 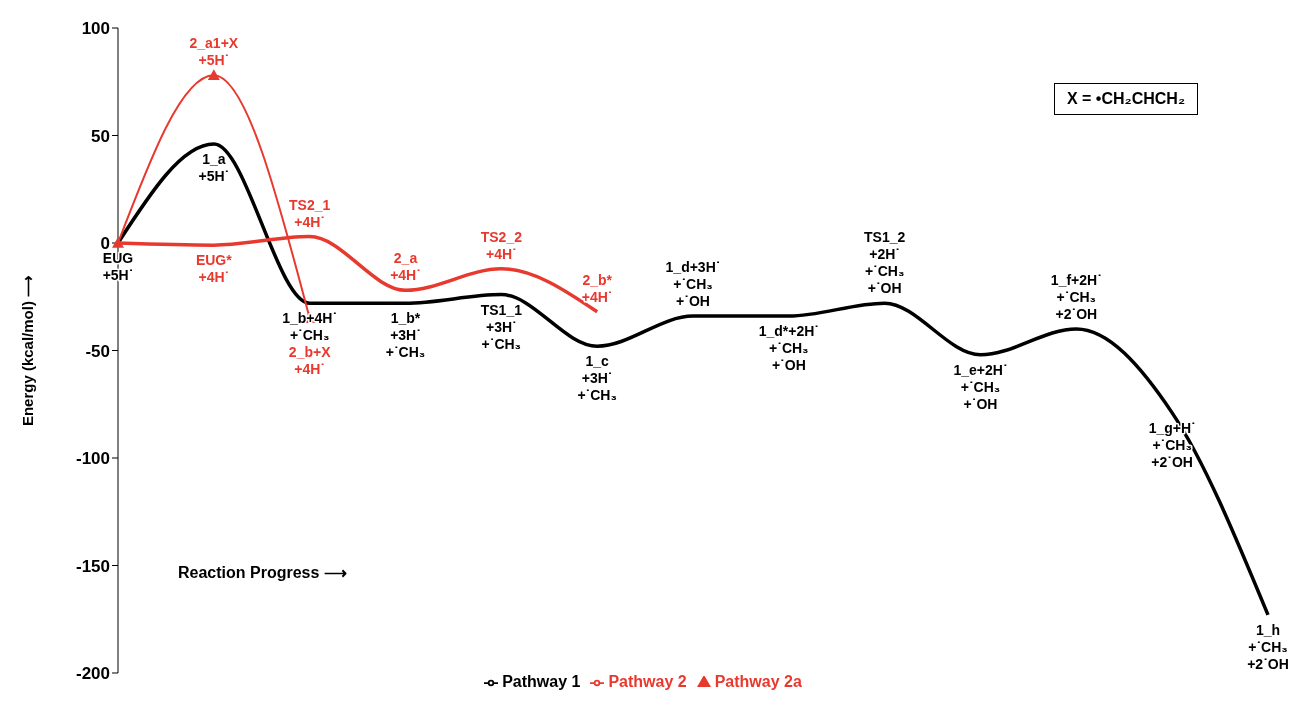 I want to click on legend-label: Pathway 1, so click(x=541, y=681).